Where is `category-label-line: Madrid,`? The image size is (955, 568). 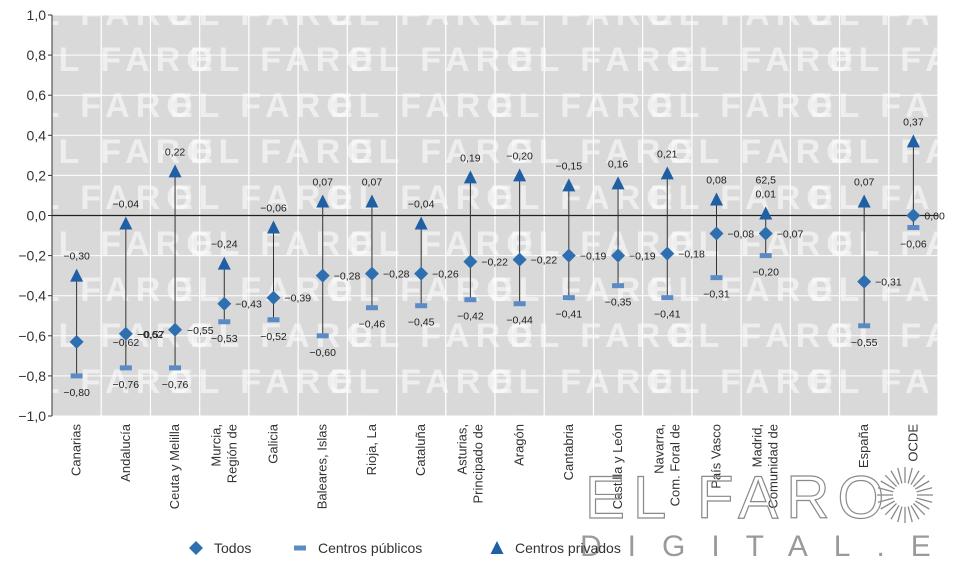
category-label-line: Madrid, is located at coordinates (757, 445).